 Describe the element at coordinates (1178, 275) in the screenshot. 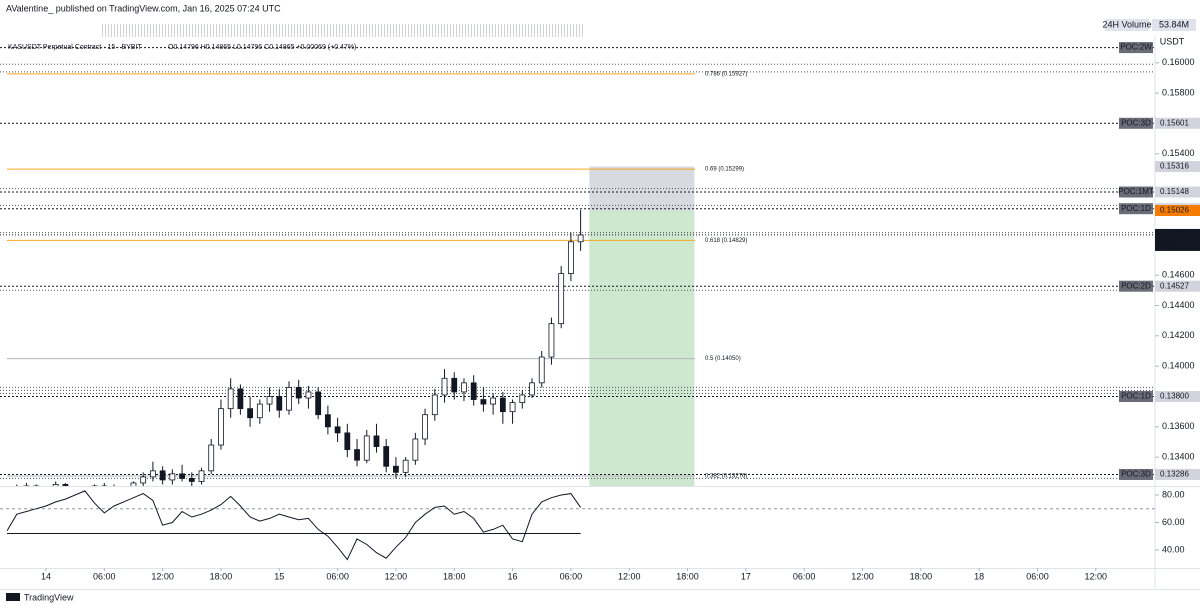

I see `y-tick-label: 0.14600` at that location.